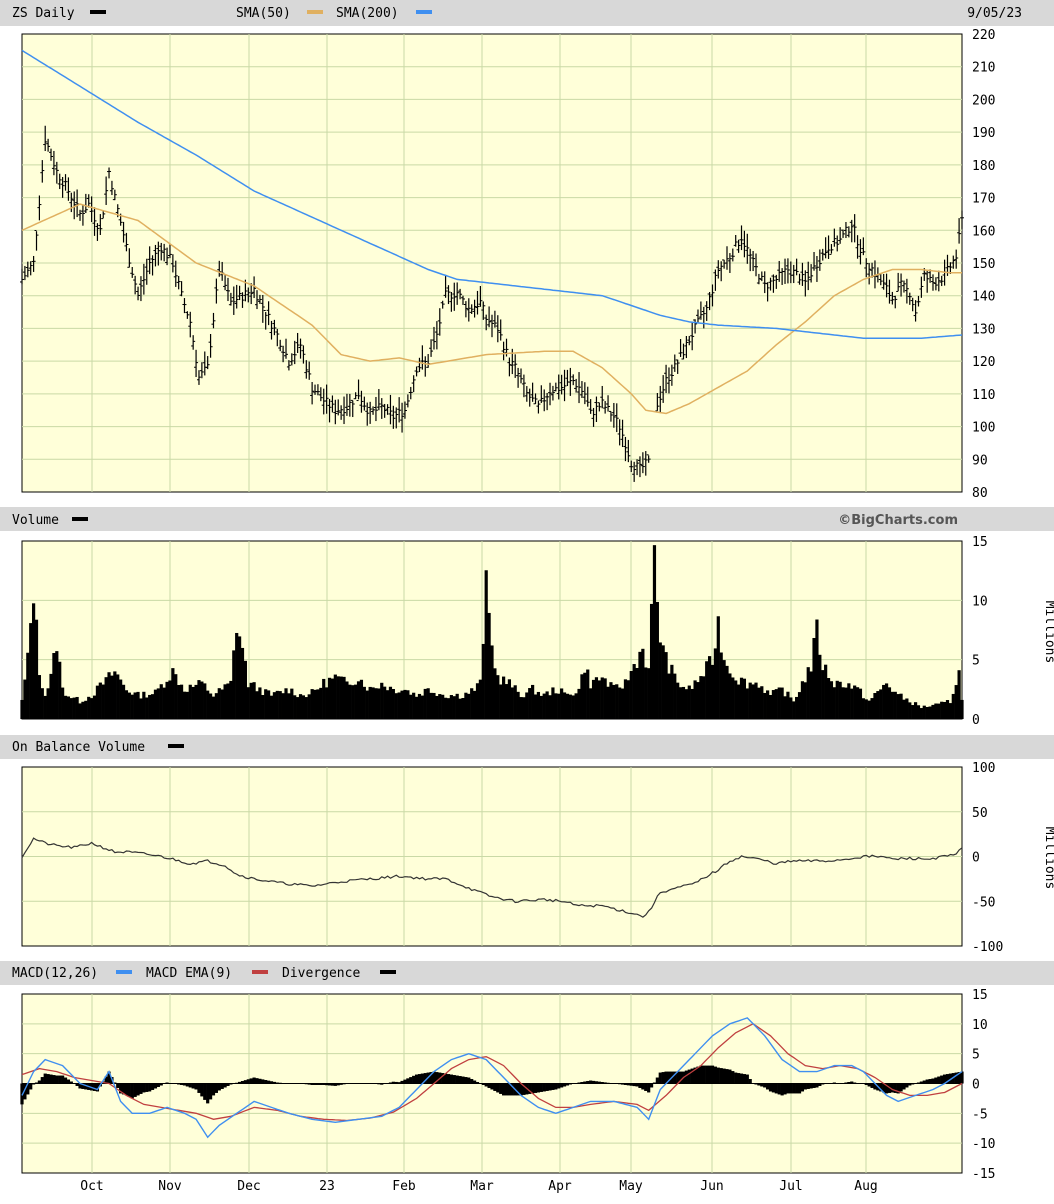 This screenshot has height=1204, width=1054. What do you see at coordinates (980, 460) in the screenshot?
I see `price-ytick-label: 90` at bounding box center [980, 460].